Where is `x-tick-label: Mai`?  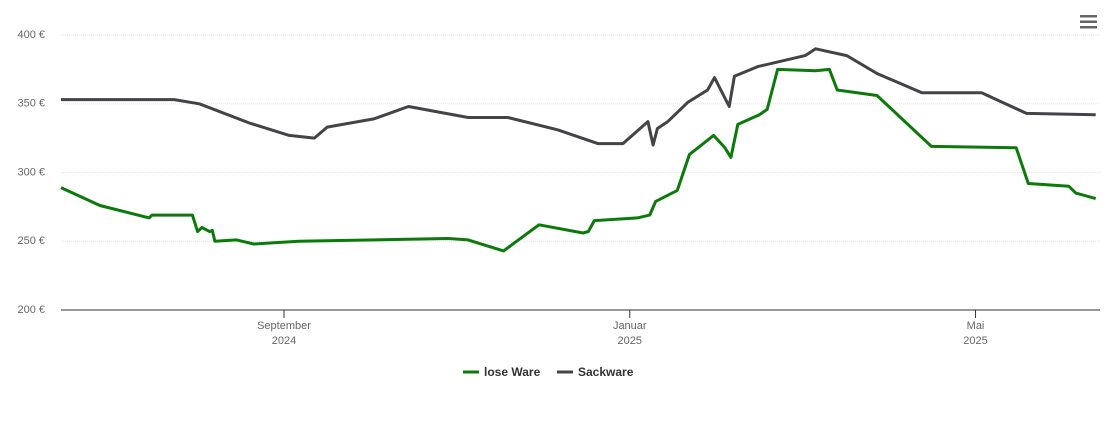 x-tick-label: Mai is located at coordinates (976, 326).